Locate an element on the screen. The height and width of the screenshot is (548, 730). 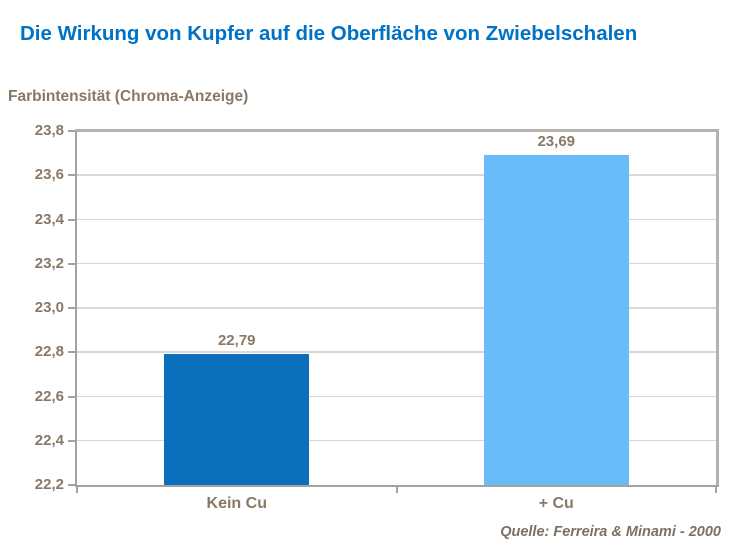
y-axis-title: Farbintensität (Chroma-Anzeige) is located at coordinates (128, 96).